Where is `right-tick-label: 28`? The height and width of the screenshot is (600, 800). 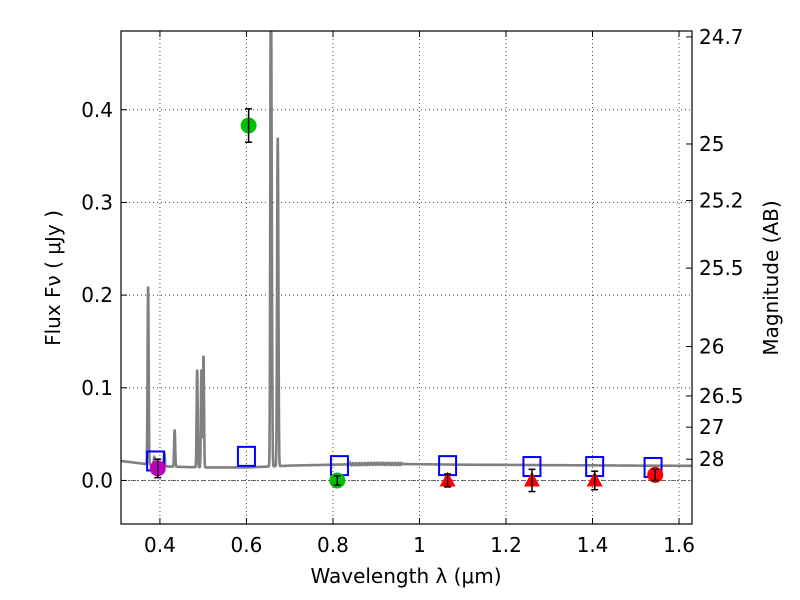
right-tick-label: 28 is located at coordinates (711, 459).